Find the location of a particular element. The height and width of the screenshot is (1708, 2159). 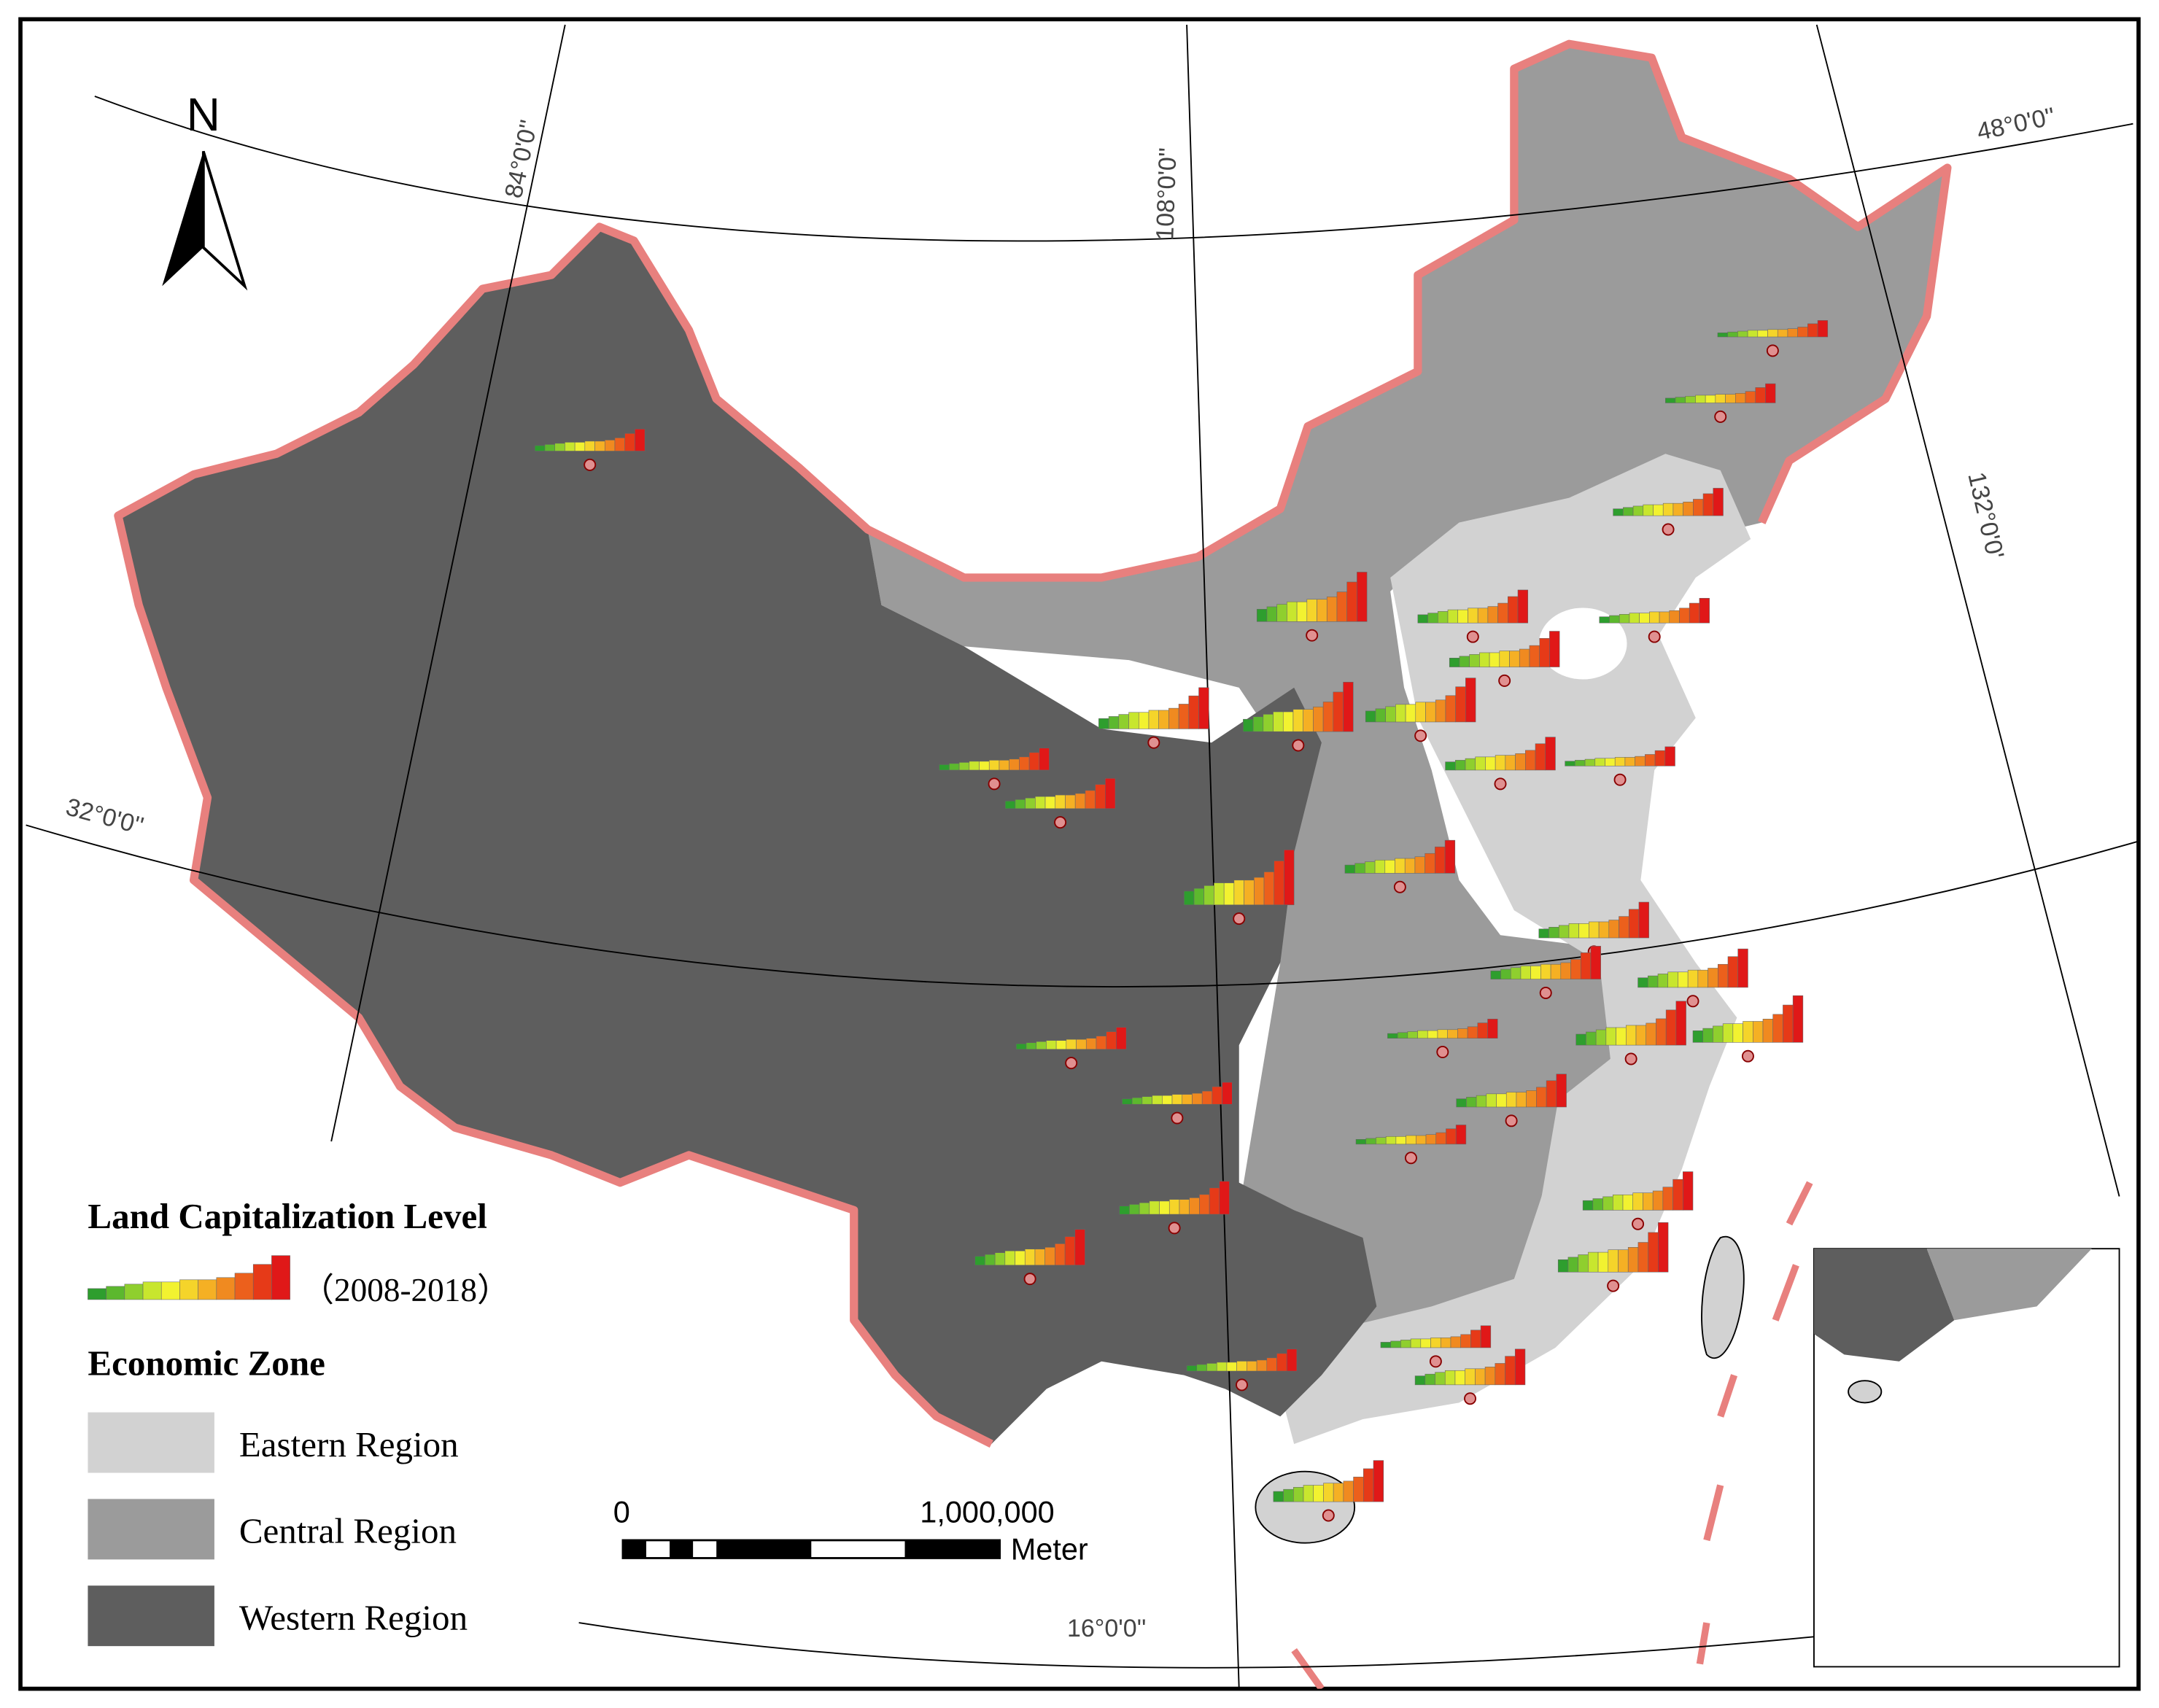

hainan is located at coordinates (1305, 1507).